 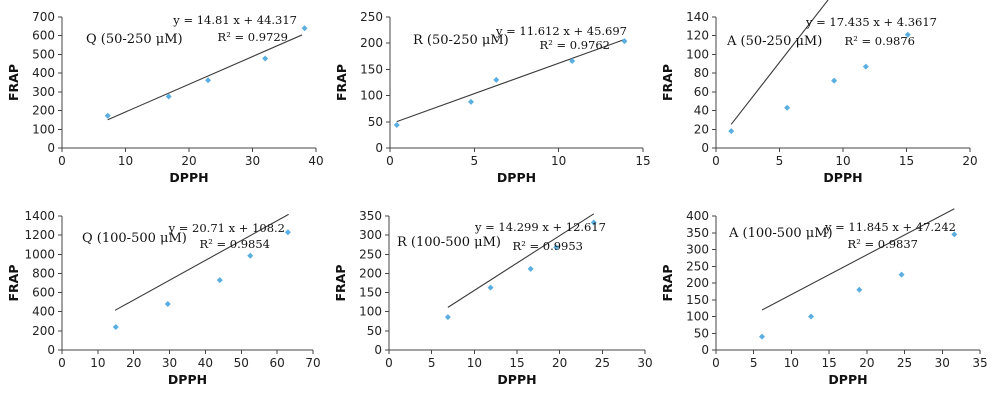 What do you see at coordinates (602, 363) in the screenshot?
I see `x-tick-label: 25` at bounding box center [602, 363].